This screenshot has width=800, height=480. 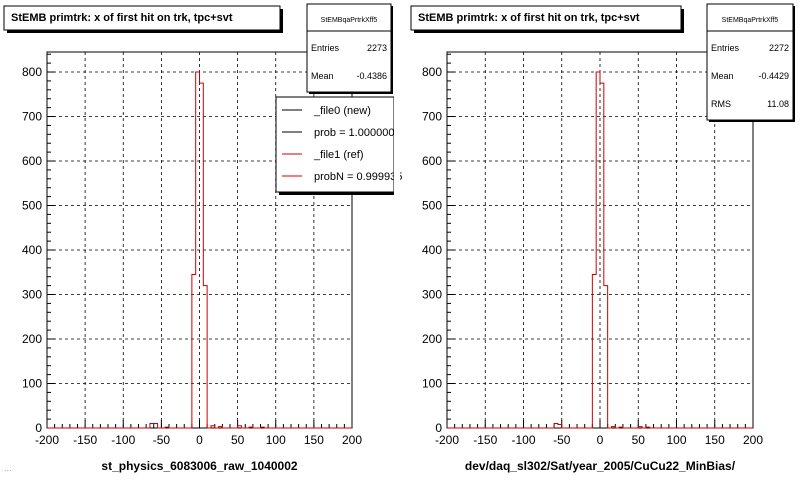 I want to click on p1-y-tick-label: 700, so click(x=432, y=117).